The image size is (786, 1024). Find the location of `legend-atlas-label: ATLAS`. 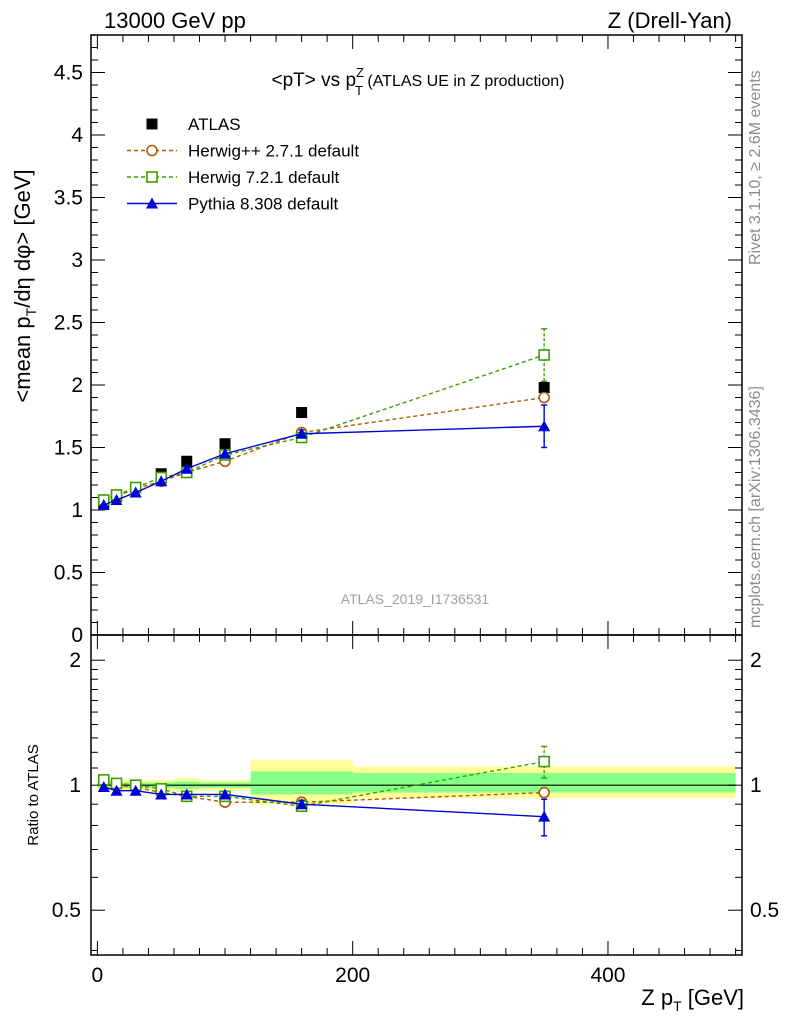

legend-atlas-label: ATLAS is located at coordinates (214, 124).